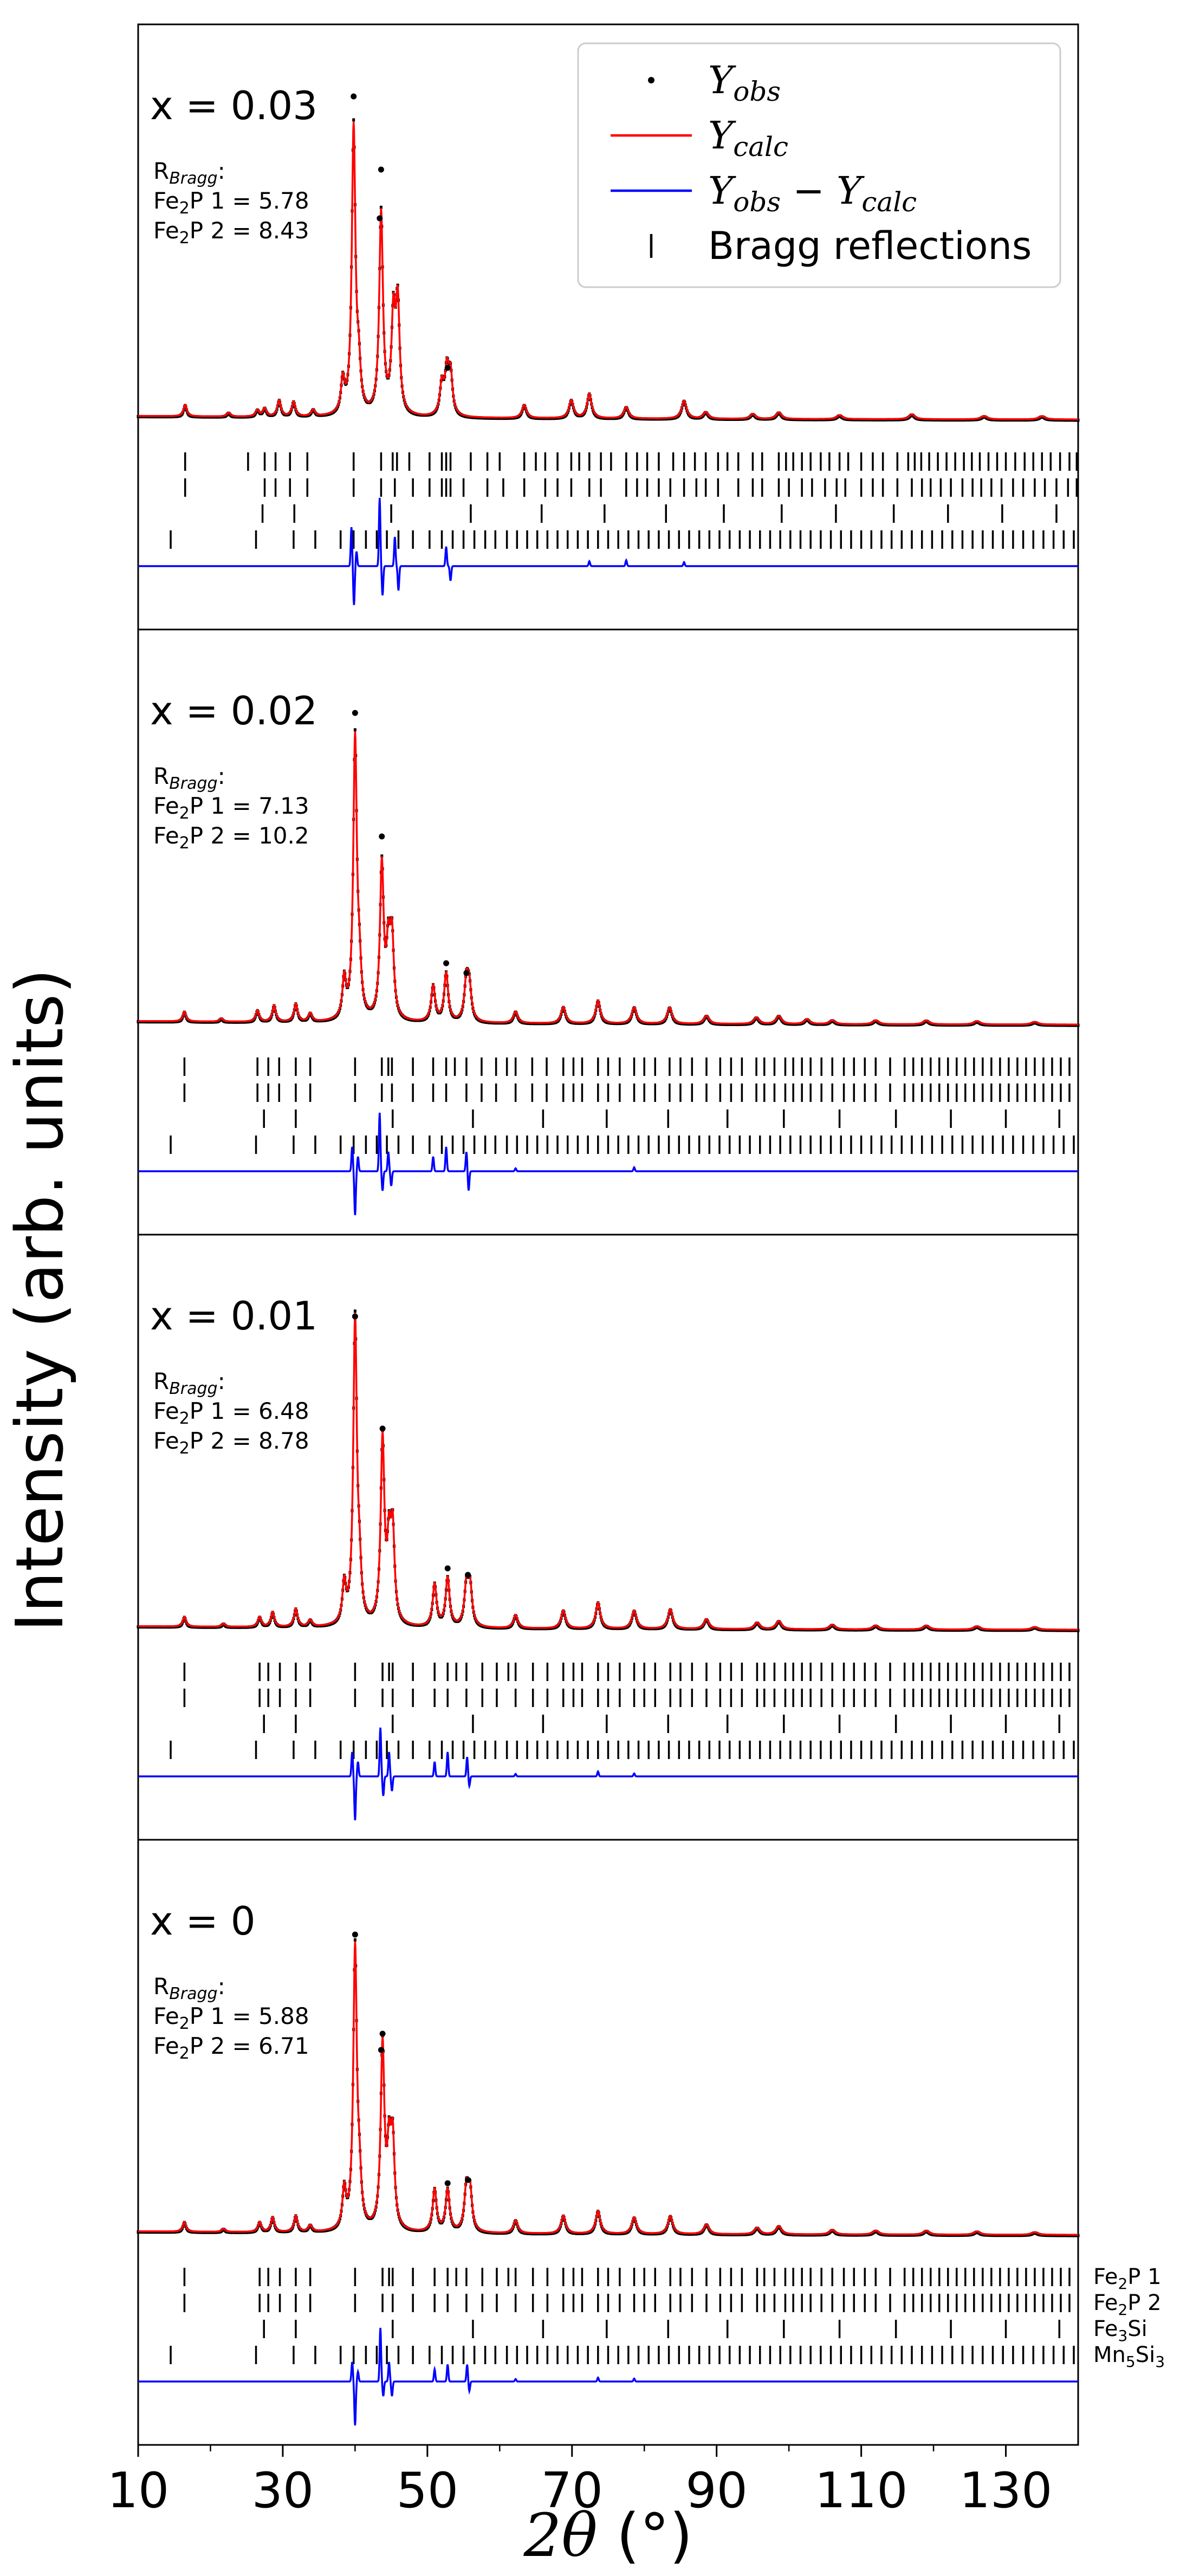  Describe the element at coordinates (203, 1921) in the screenshot. I see `panel-label: x = 0` at that location.